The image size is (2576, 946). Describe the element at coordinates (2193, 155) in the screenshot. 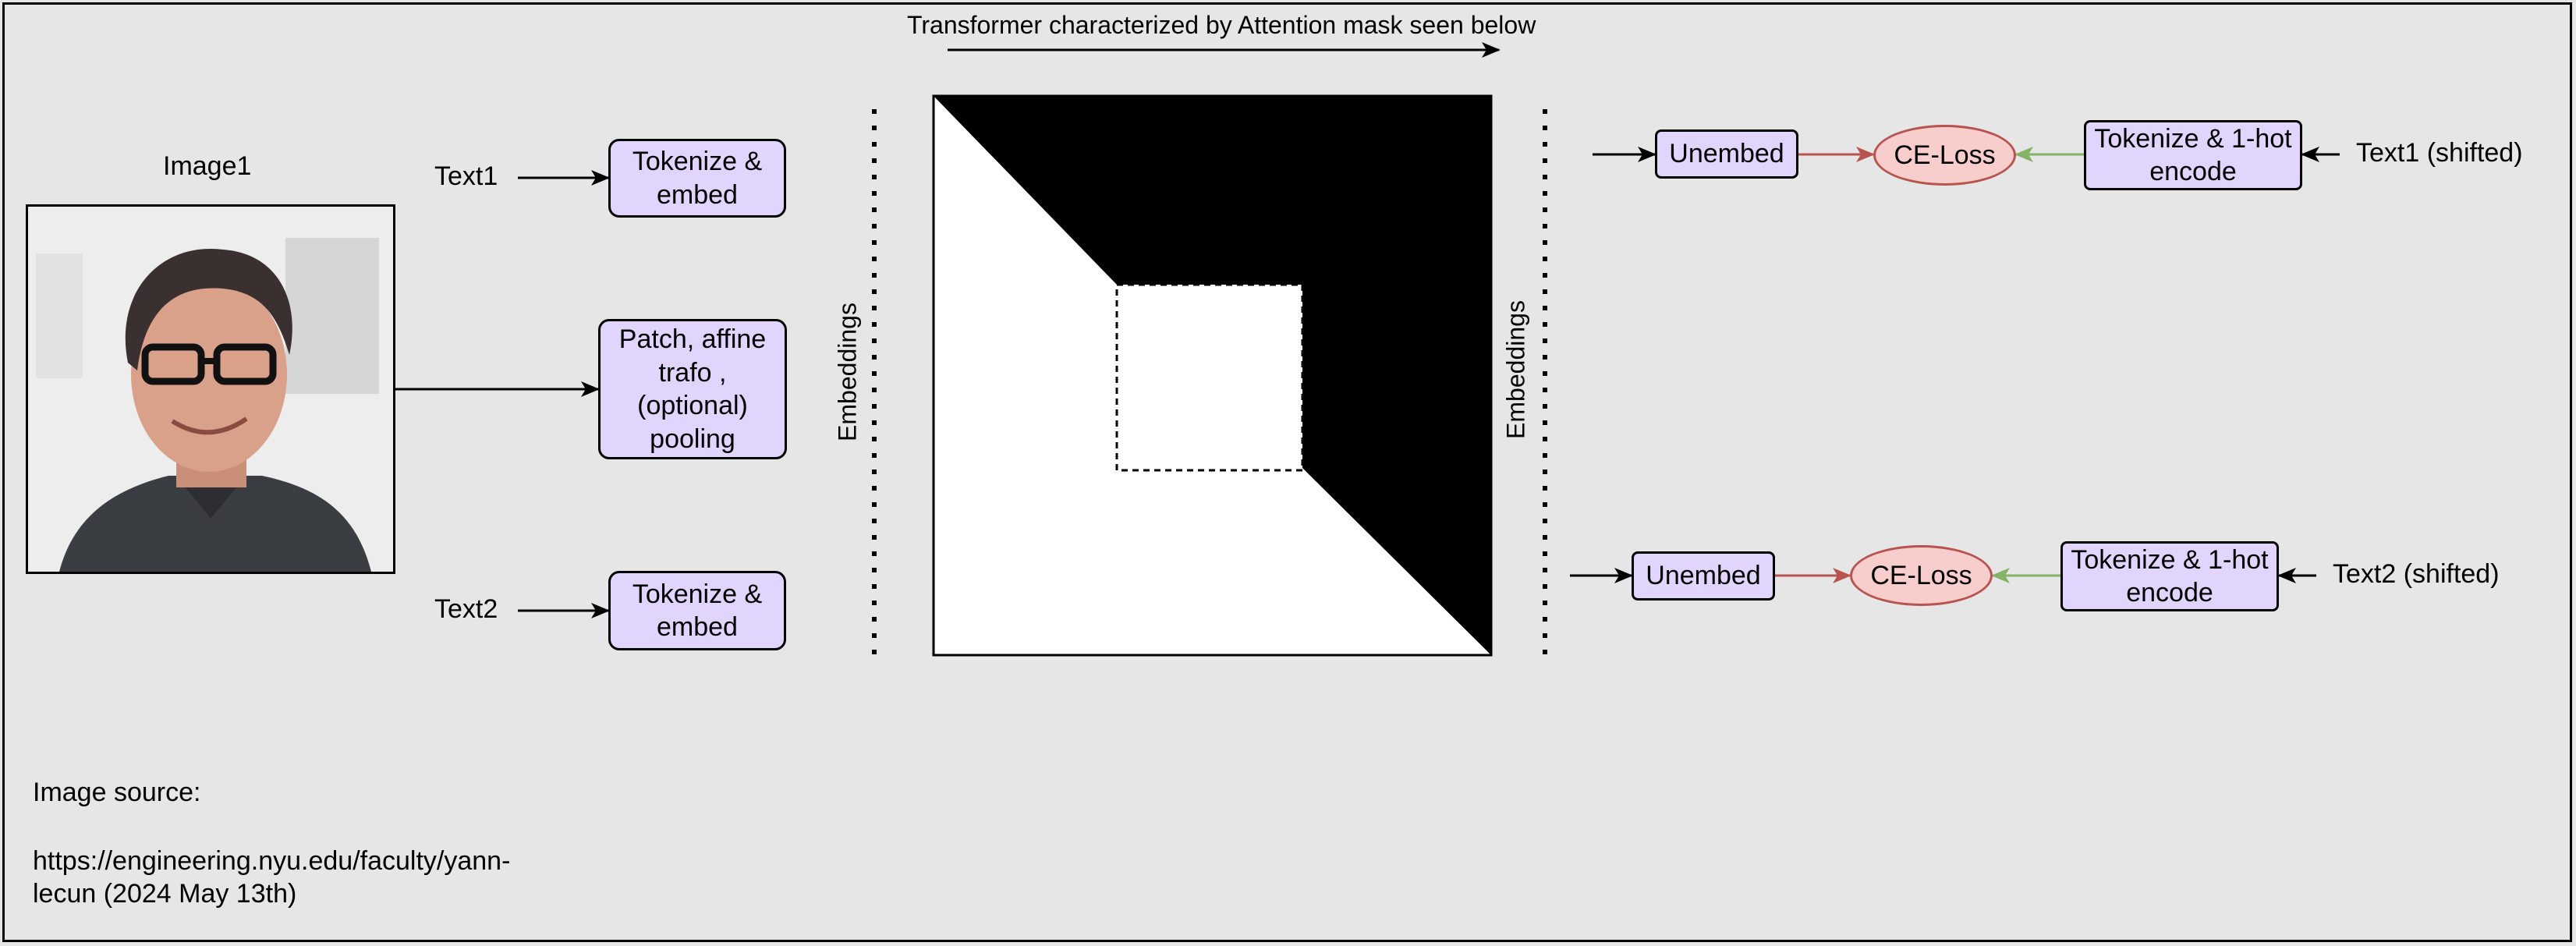

I see `tokenize-onehot-box-1: Tokenize & 1-hot encode` at that location.